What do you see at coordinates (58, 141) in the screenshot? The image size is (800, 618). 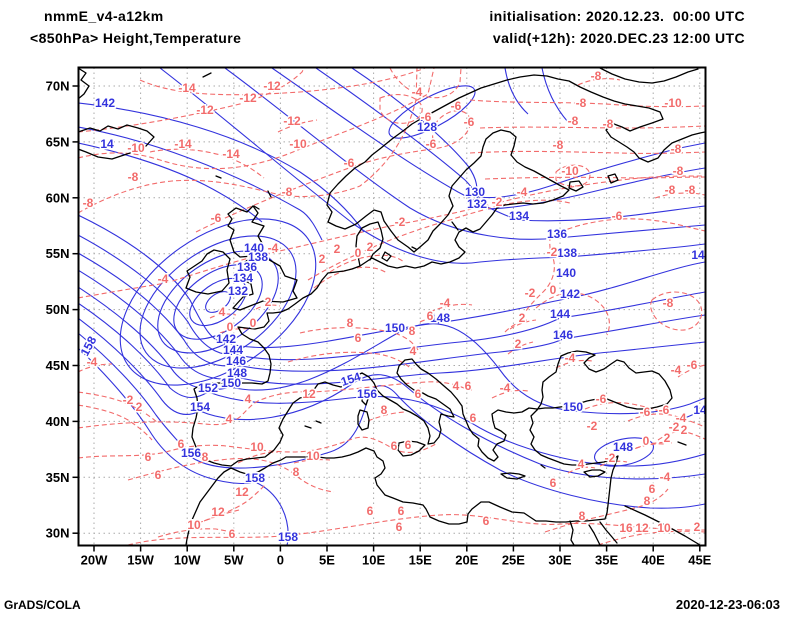 I see `lat-axis-label: 65N` at bounding box center [58, 141].